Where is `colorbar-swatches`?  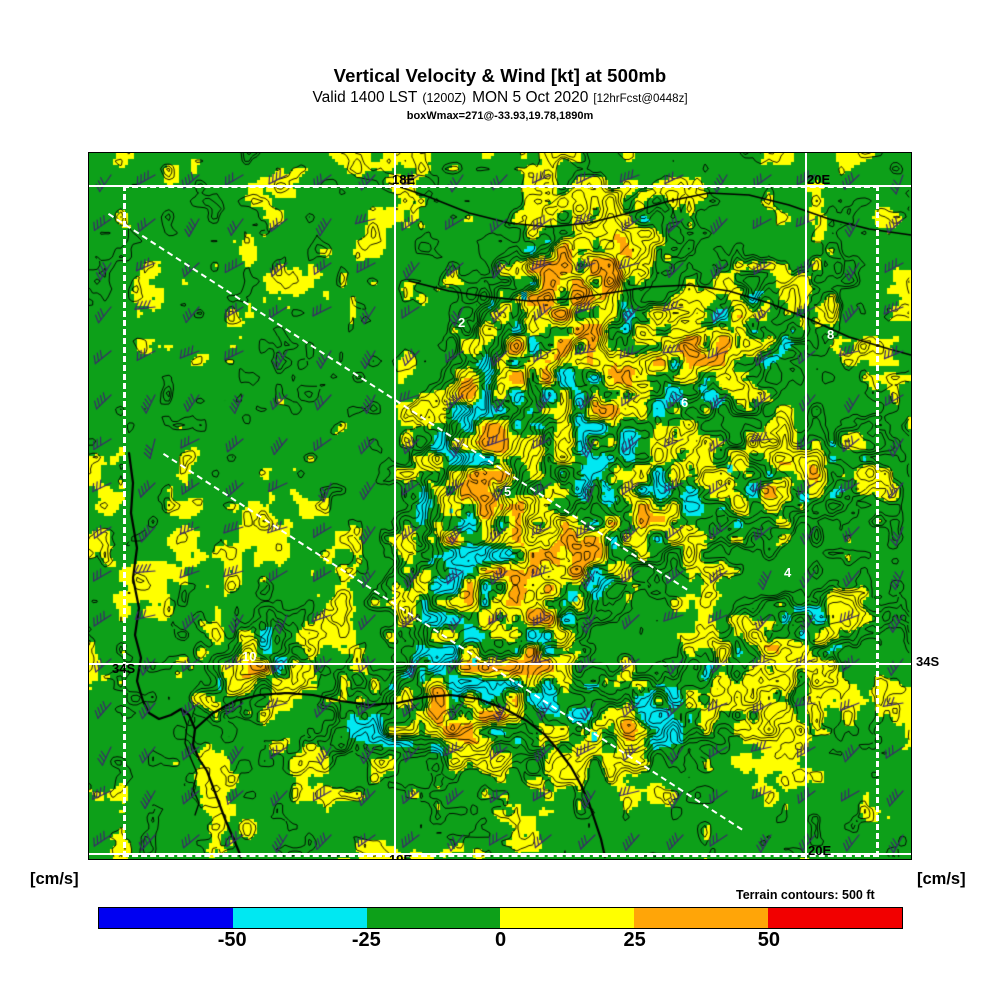 colorbar-swatches is located at coordinates (500, 918).